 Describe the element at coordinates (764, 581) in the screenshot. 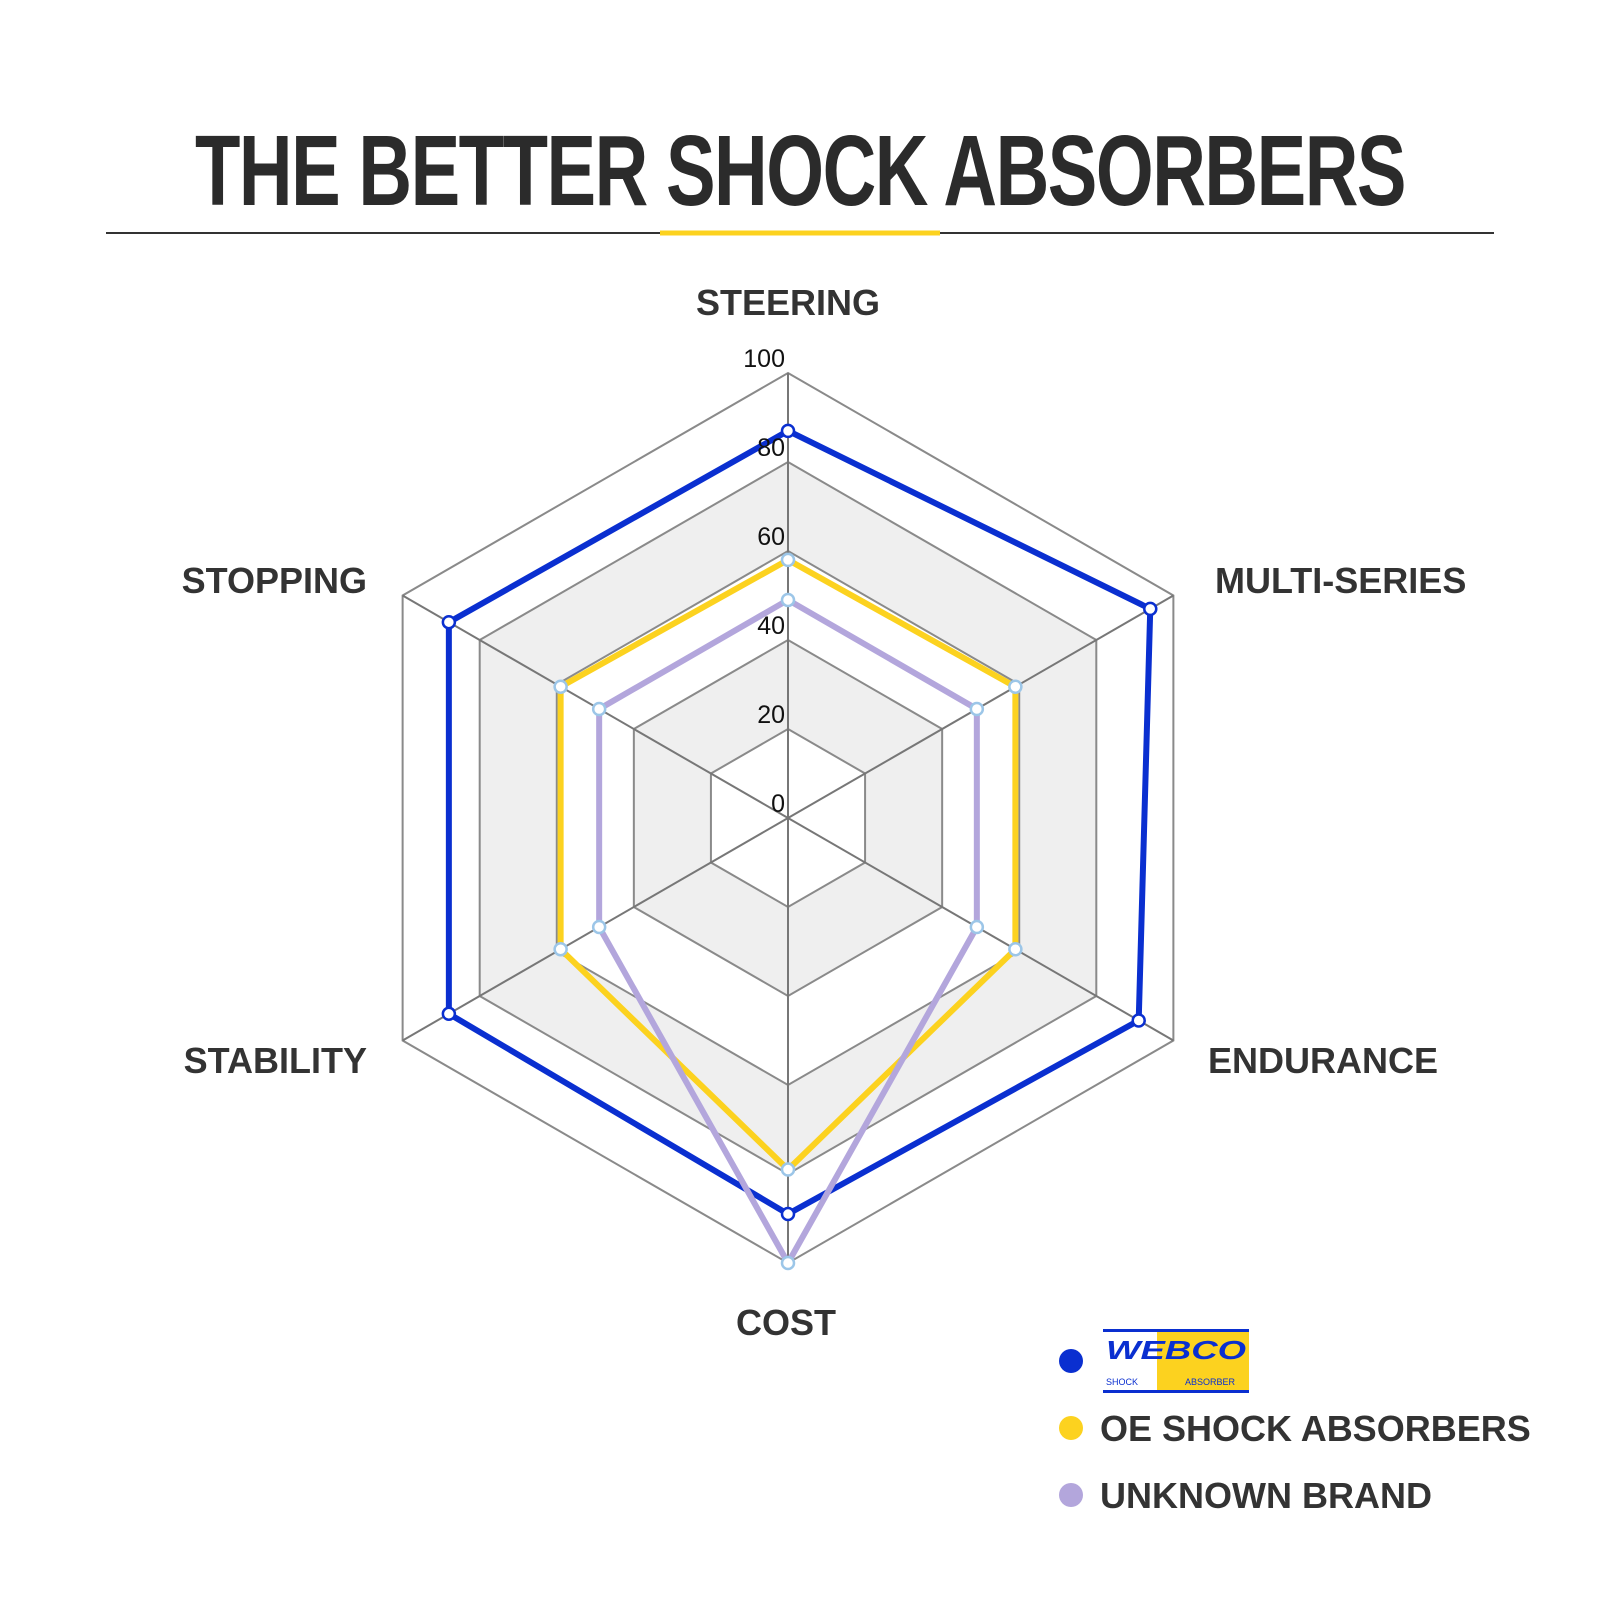

I see `tick-labels: 0 20 40 60 80 100` at that location.